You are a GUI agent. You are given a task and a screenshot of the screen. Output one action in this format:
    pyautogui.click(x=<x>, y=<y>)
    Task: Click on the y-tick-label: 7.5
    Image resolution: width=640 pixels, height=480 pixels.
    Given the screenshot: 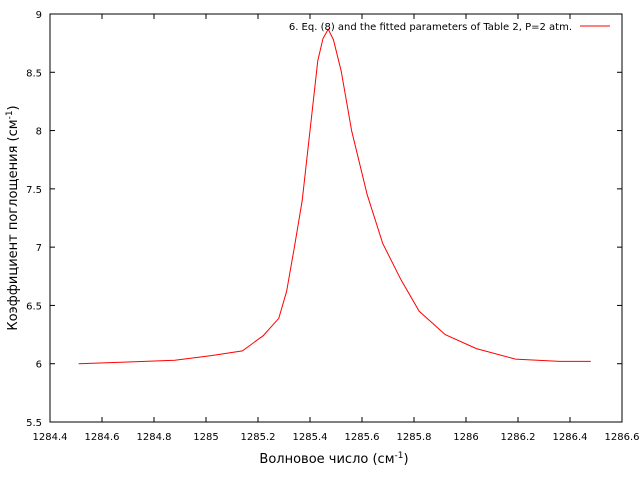 What is the action you would take?
    pyautogui.click(x=34, y=190)
    